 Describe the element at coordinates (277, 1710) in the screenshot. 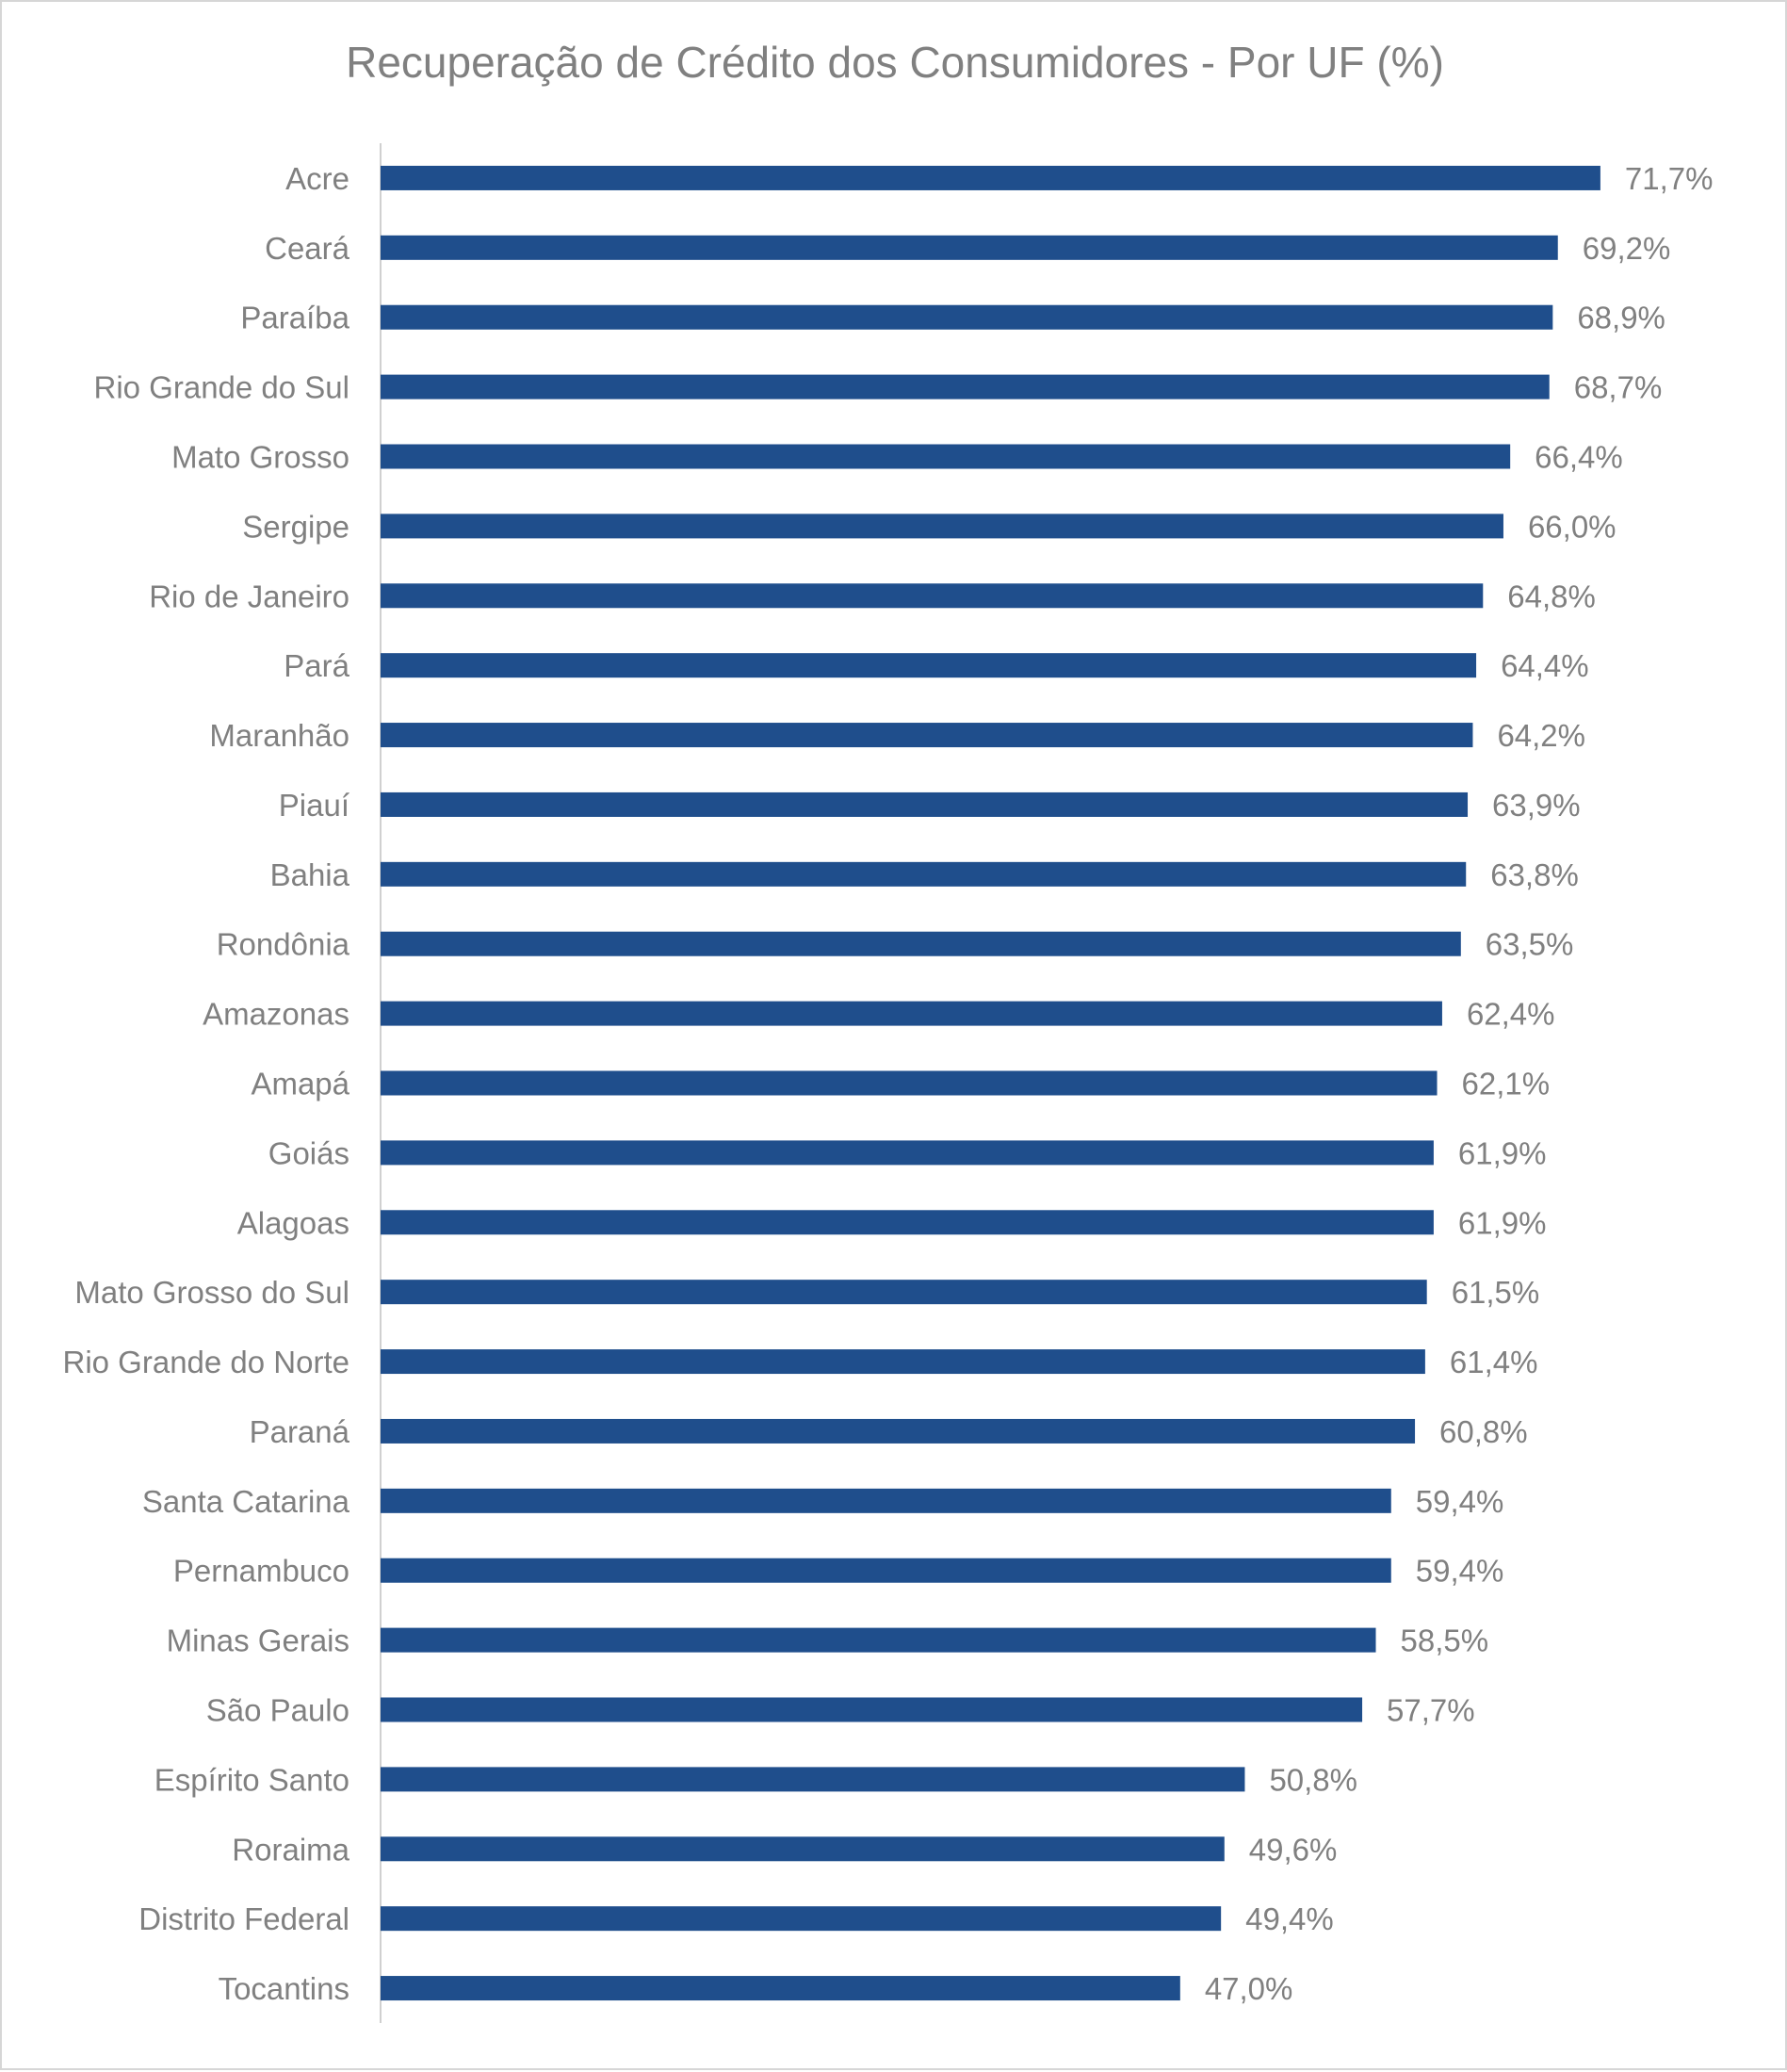

I see `category-label: São Paulo` at that location.